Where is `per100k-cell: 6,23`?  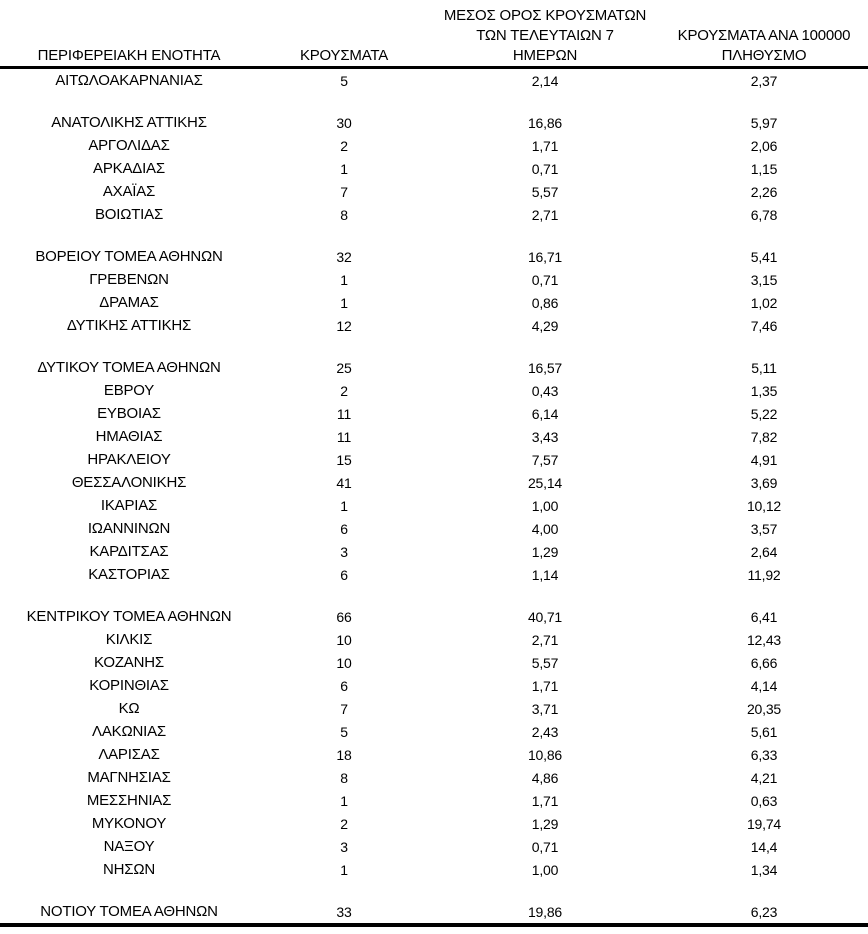
per100k-cell: 6,23 is located at coordinates (764, 911).